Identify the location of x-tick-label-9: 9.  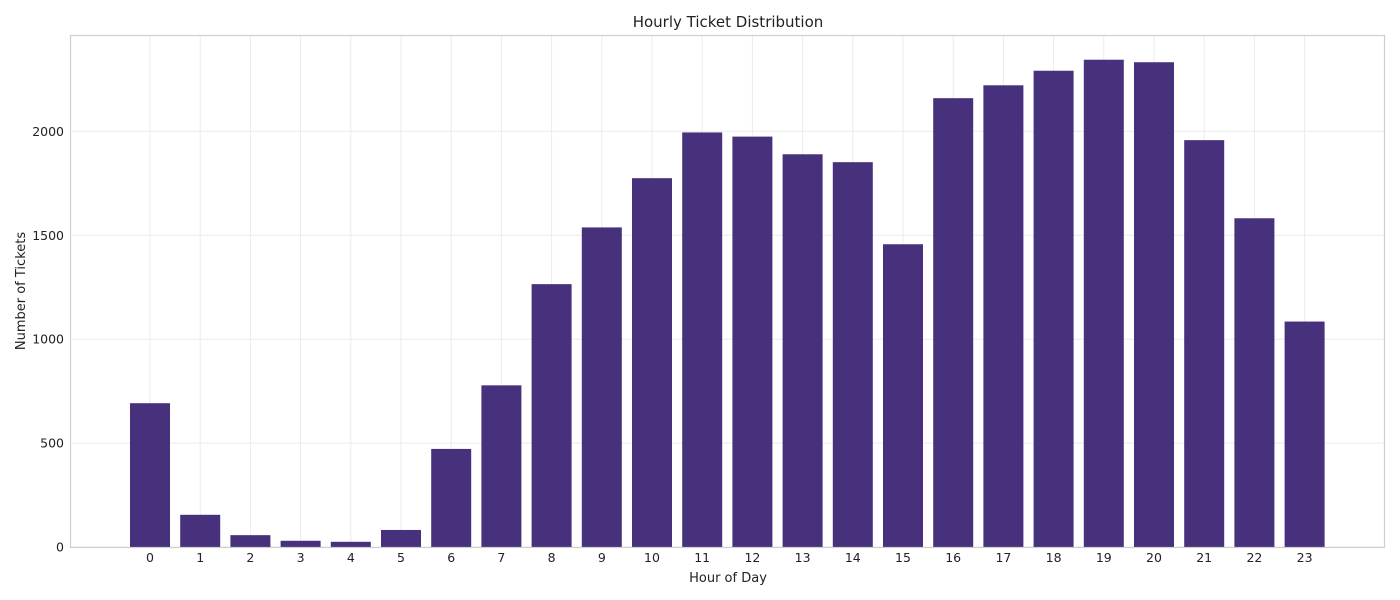
(602, 557).